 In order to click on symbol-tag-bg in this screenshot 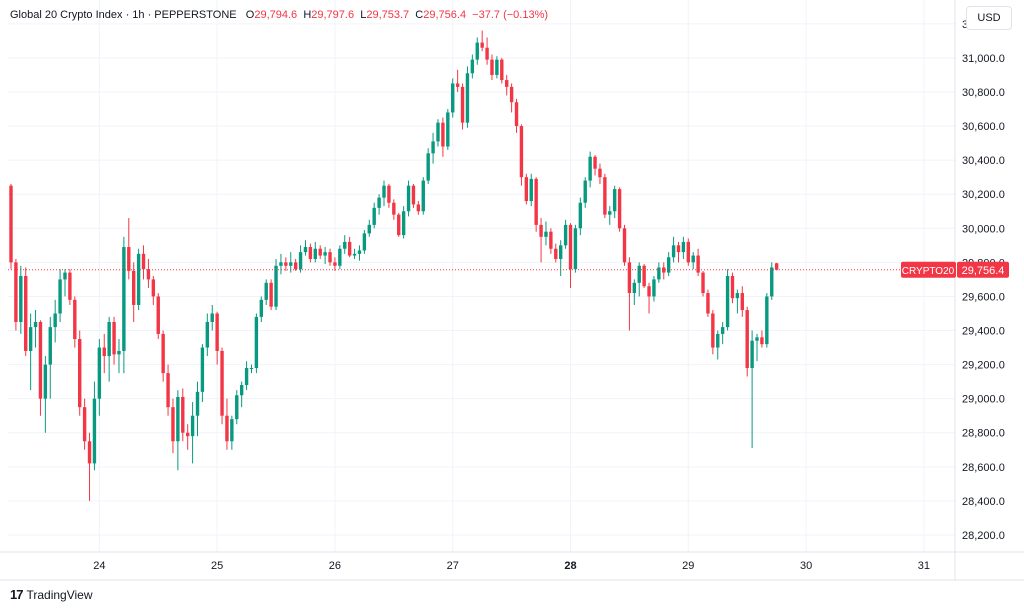, I will do `click(928, 269)`.